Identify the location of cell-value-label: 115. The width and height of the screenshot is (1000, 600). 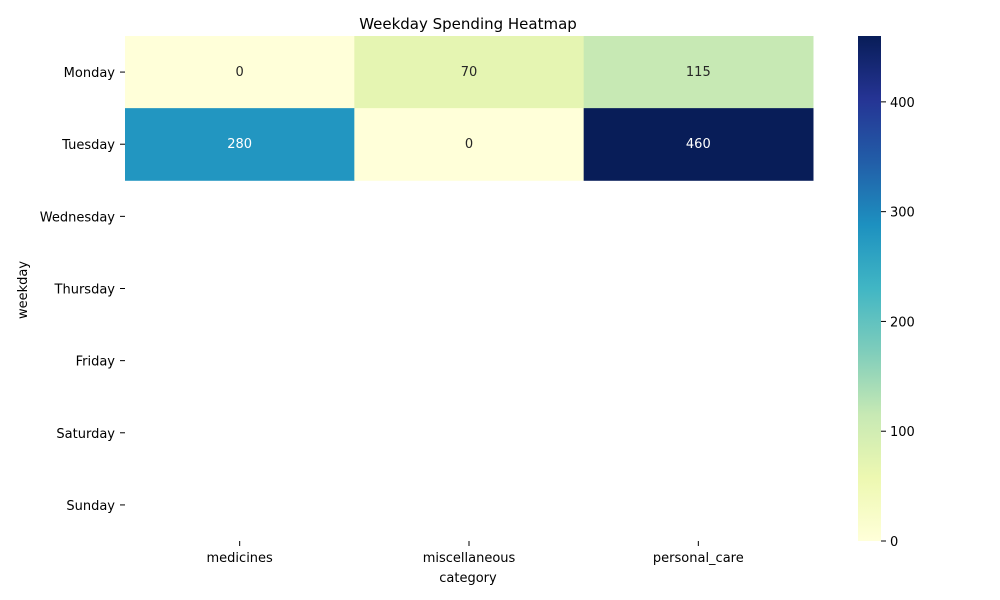
(698, 72).